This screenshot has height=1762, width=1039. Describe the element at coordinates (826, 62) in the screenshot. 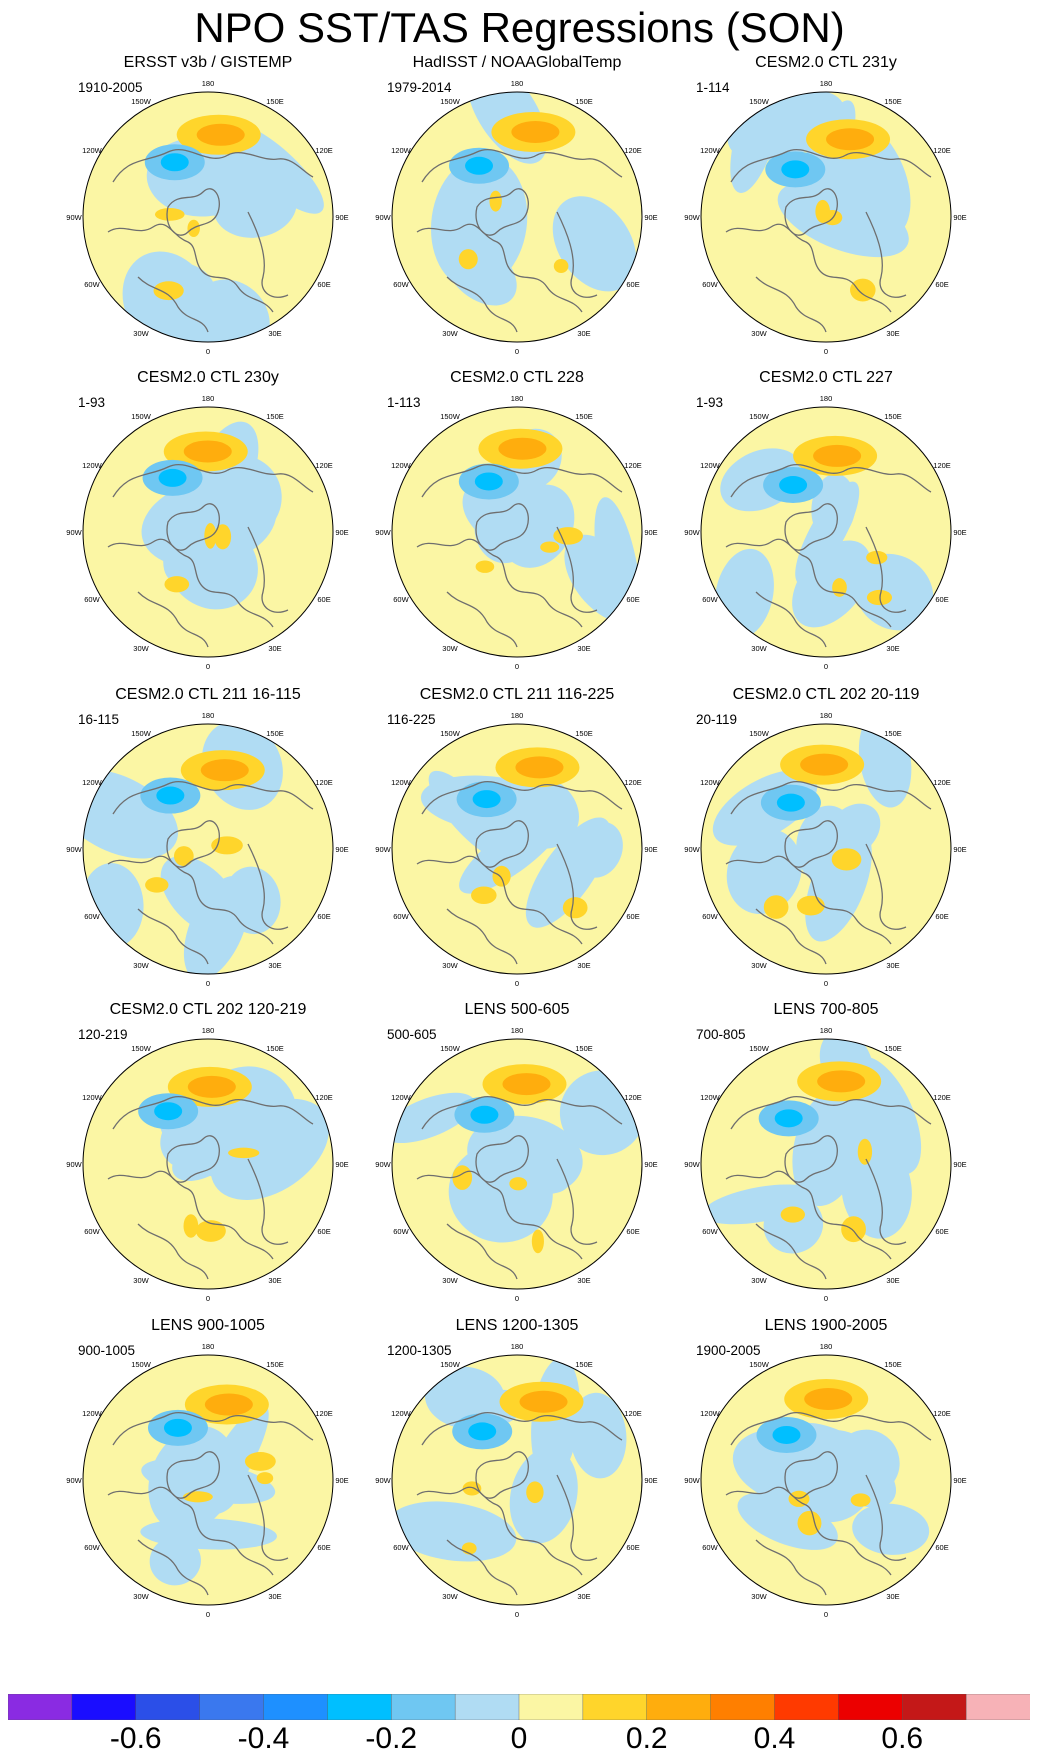

I see `panel-title: CESM2.0 CTL 231y` at that location.